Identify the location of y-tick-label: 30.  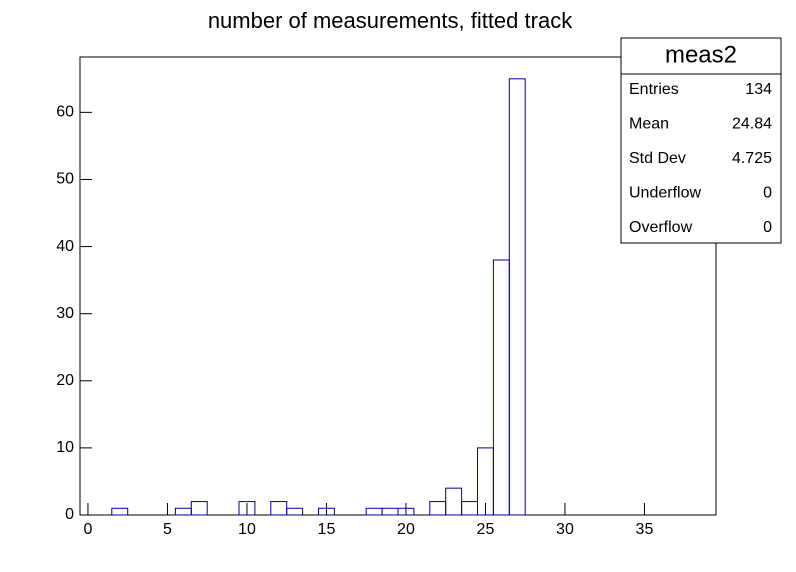
(65, 313).